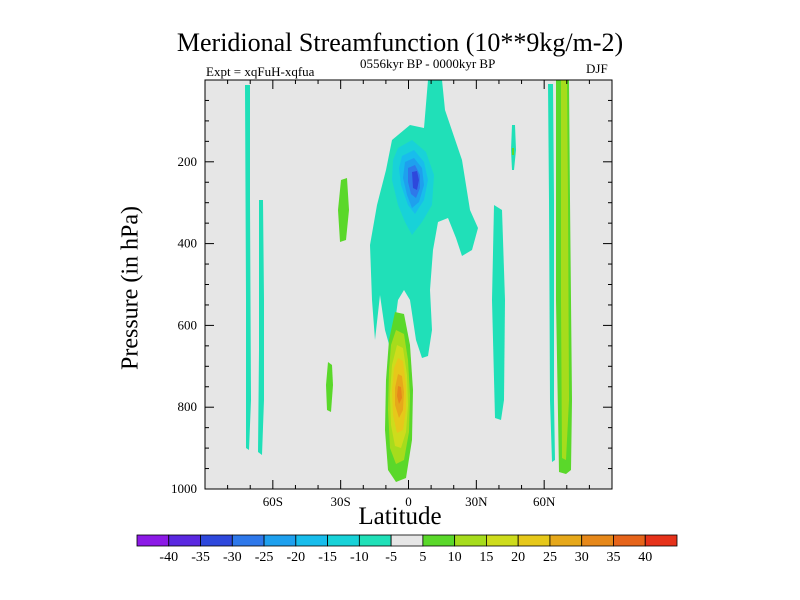 The width and height of the screenshot is (800, 600). Describe the element at coordinates (422, 557) in the screenshot. I see `colorbar-label: 5` at that location.